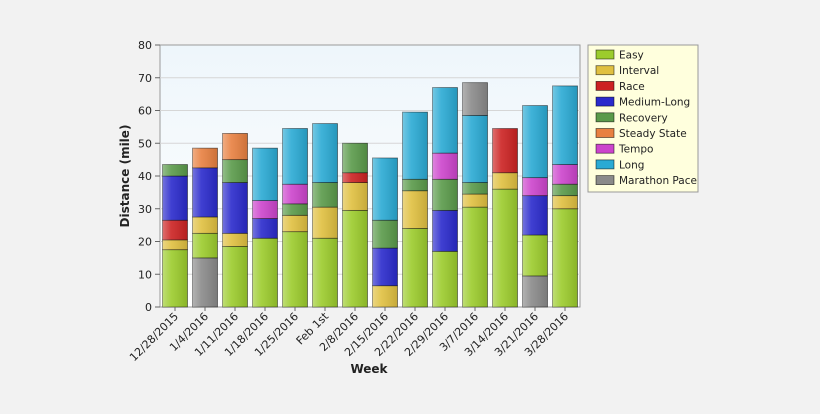  I want to click on y-tick-label: 50, so click(145, 143).